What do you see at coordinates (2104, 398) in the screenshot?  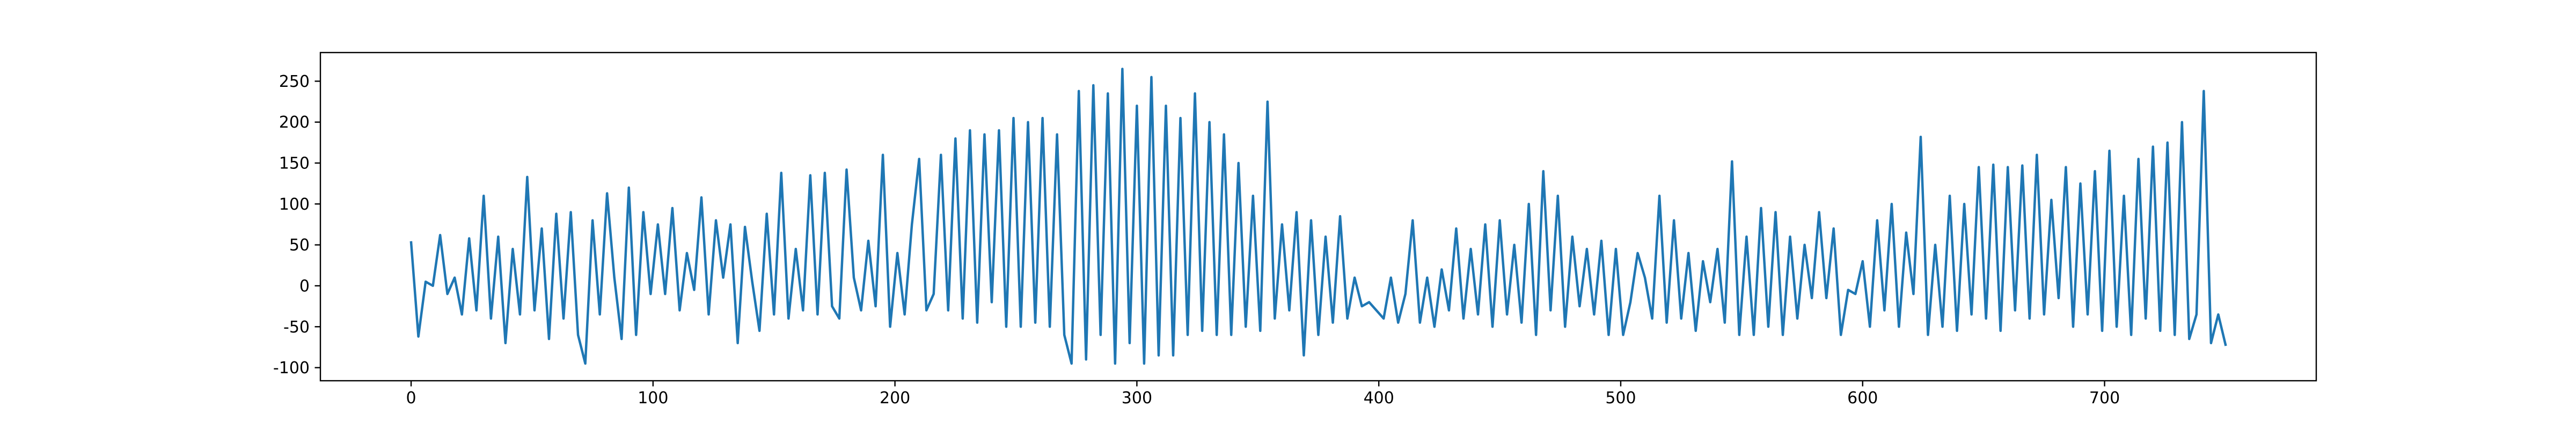 I see `x-tick-label: 700` at bounding box center [2104, 398].